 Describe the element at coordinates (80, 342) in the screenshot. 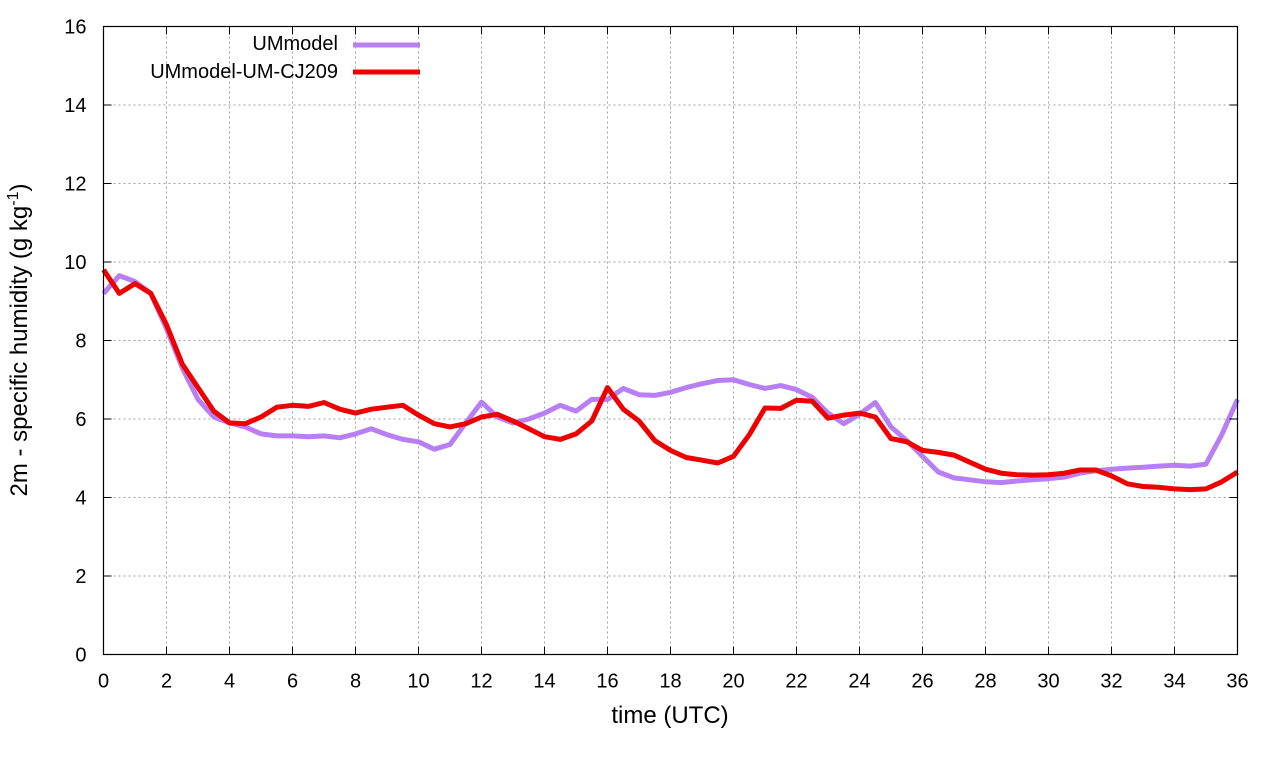

I see `y-tick-label: 8` at that location.